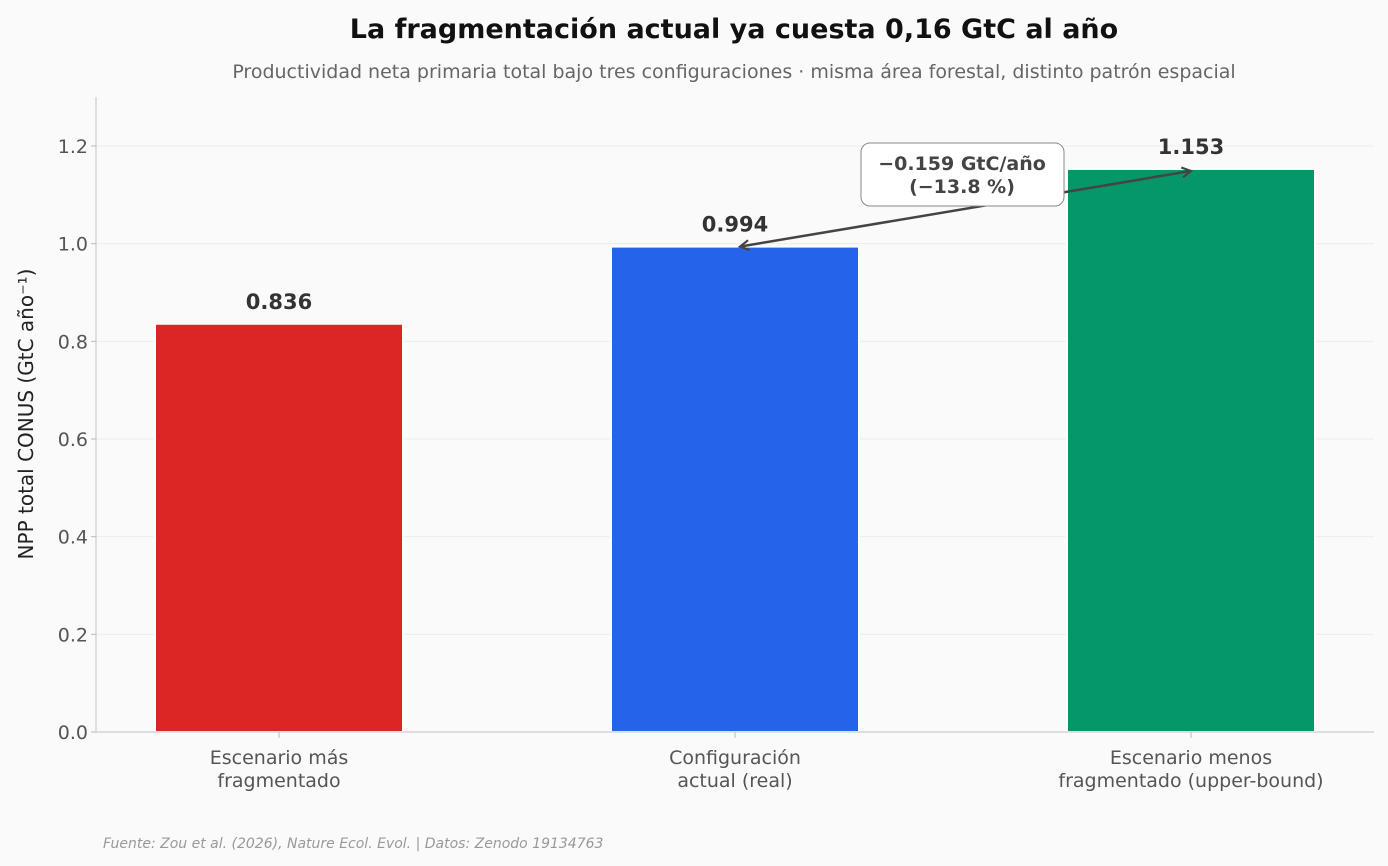 Image resolution: width=1388 pixels, height=866 pixels. Describe the element at coordinates (962, 187) in the screenshot. I see `annotation-line-2: (−13.8 %)` at that location.